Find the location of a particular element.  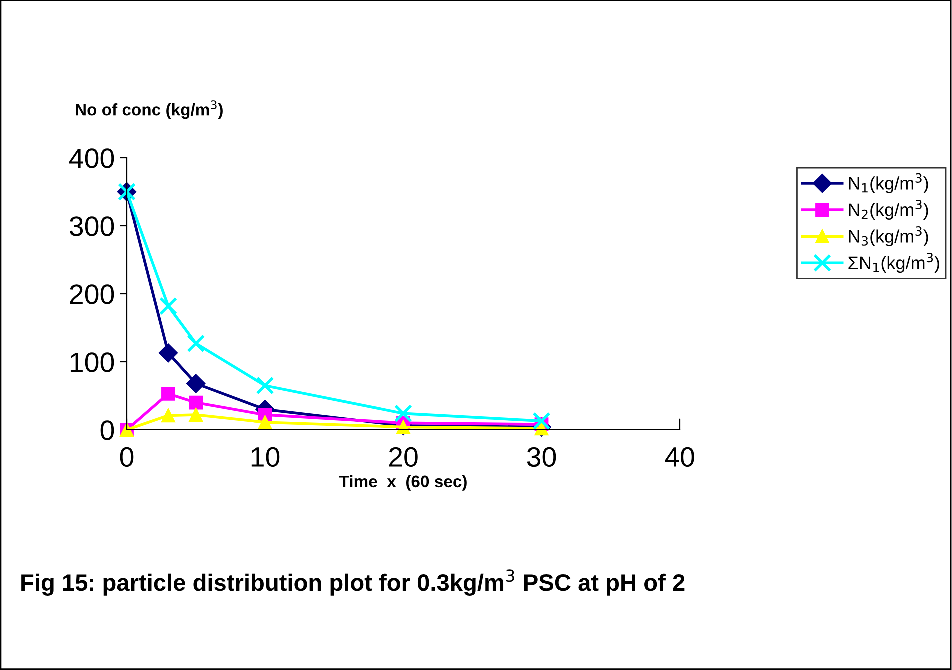

x-tick-label: 20 is located at coordinates (403, 457).